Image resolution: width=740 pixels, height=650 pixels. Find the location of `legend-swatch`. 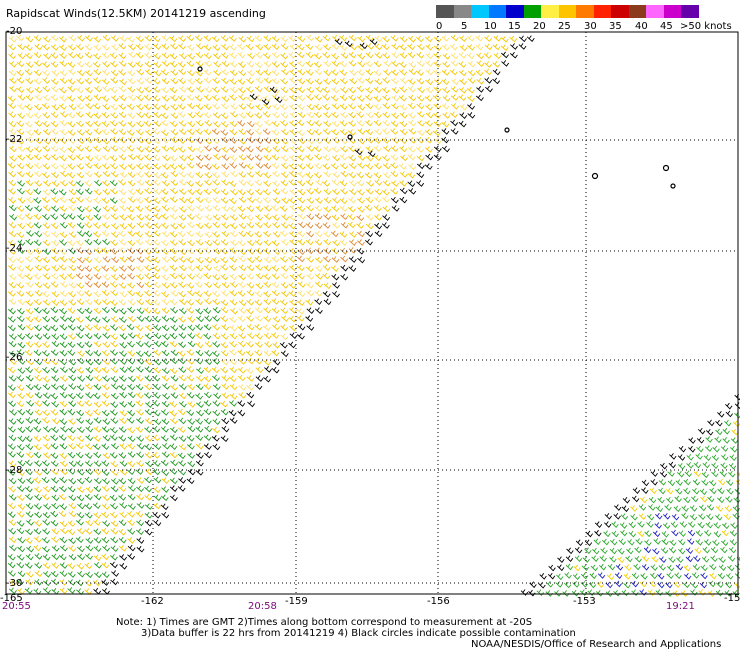

legend-swatch is located at coordinates (602, 11).